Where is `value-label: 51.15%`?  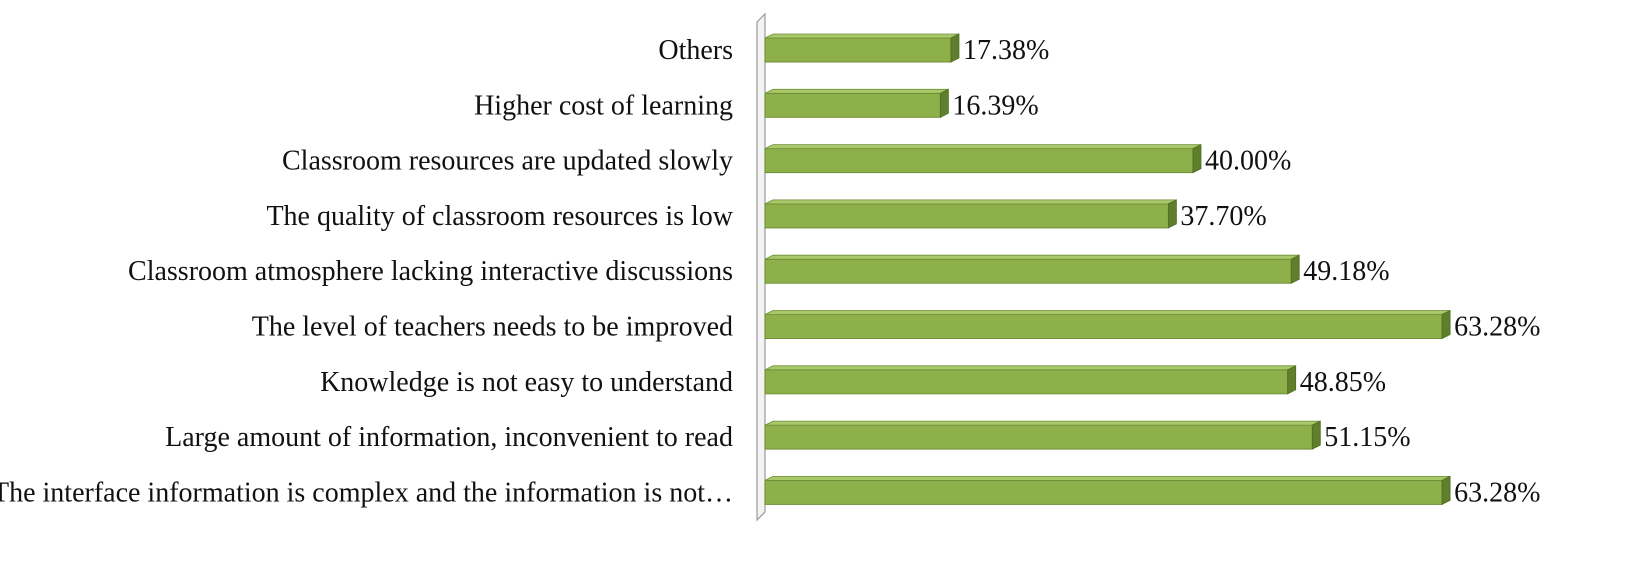
value-label: 51.15% is located at coordinates (1367, 437).